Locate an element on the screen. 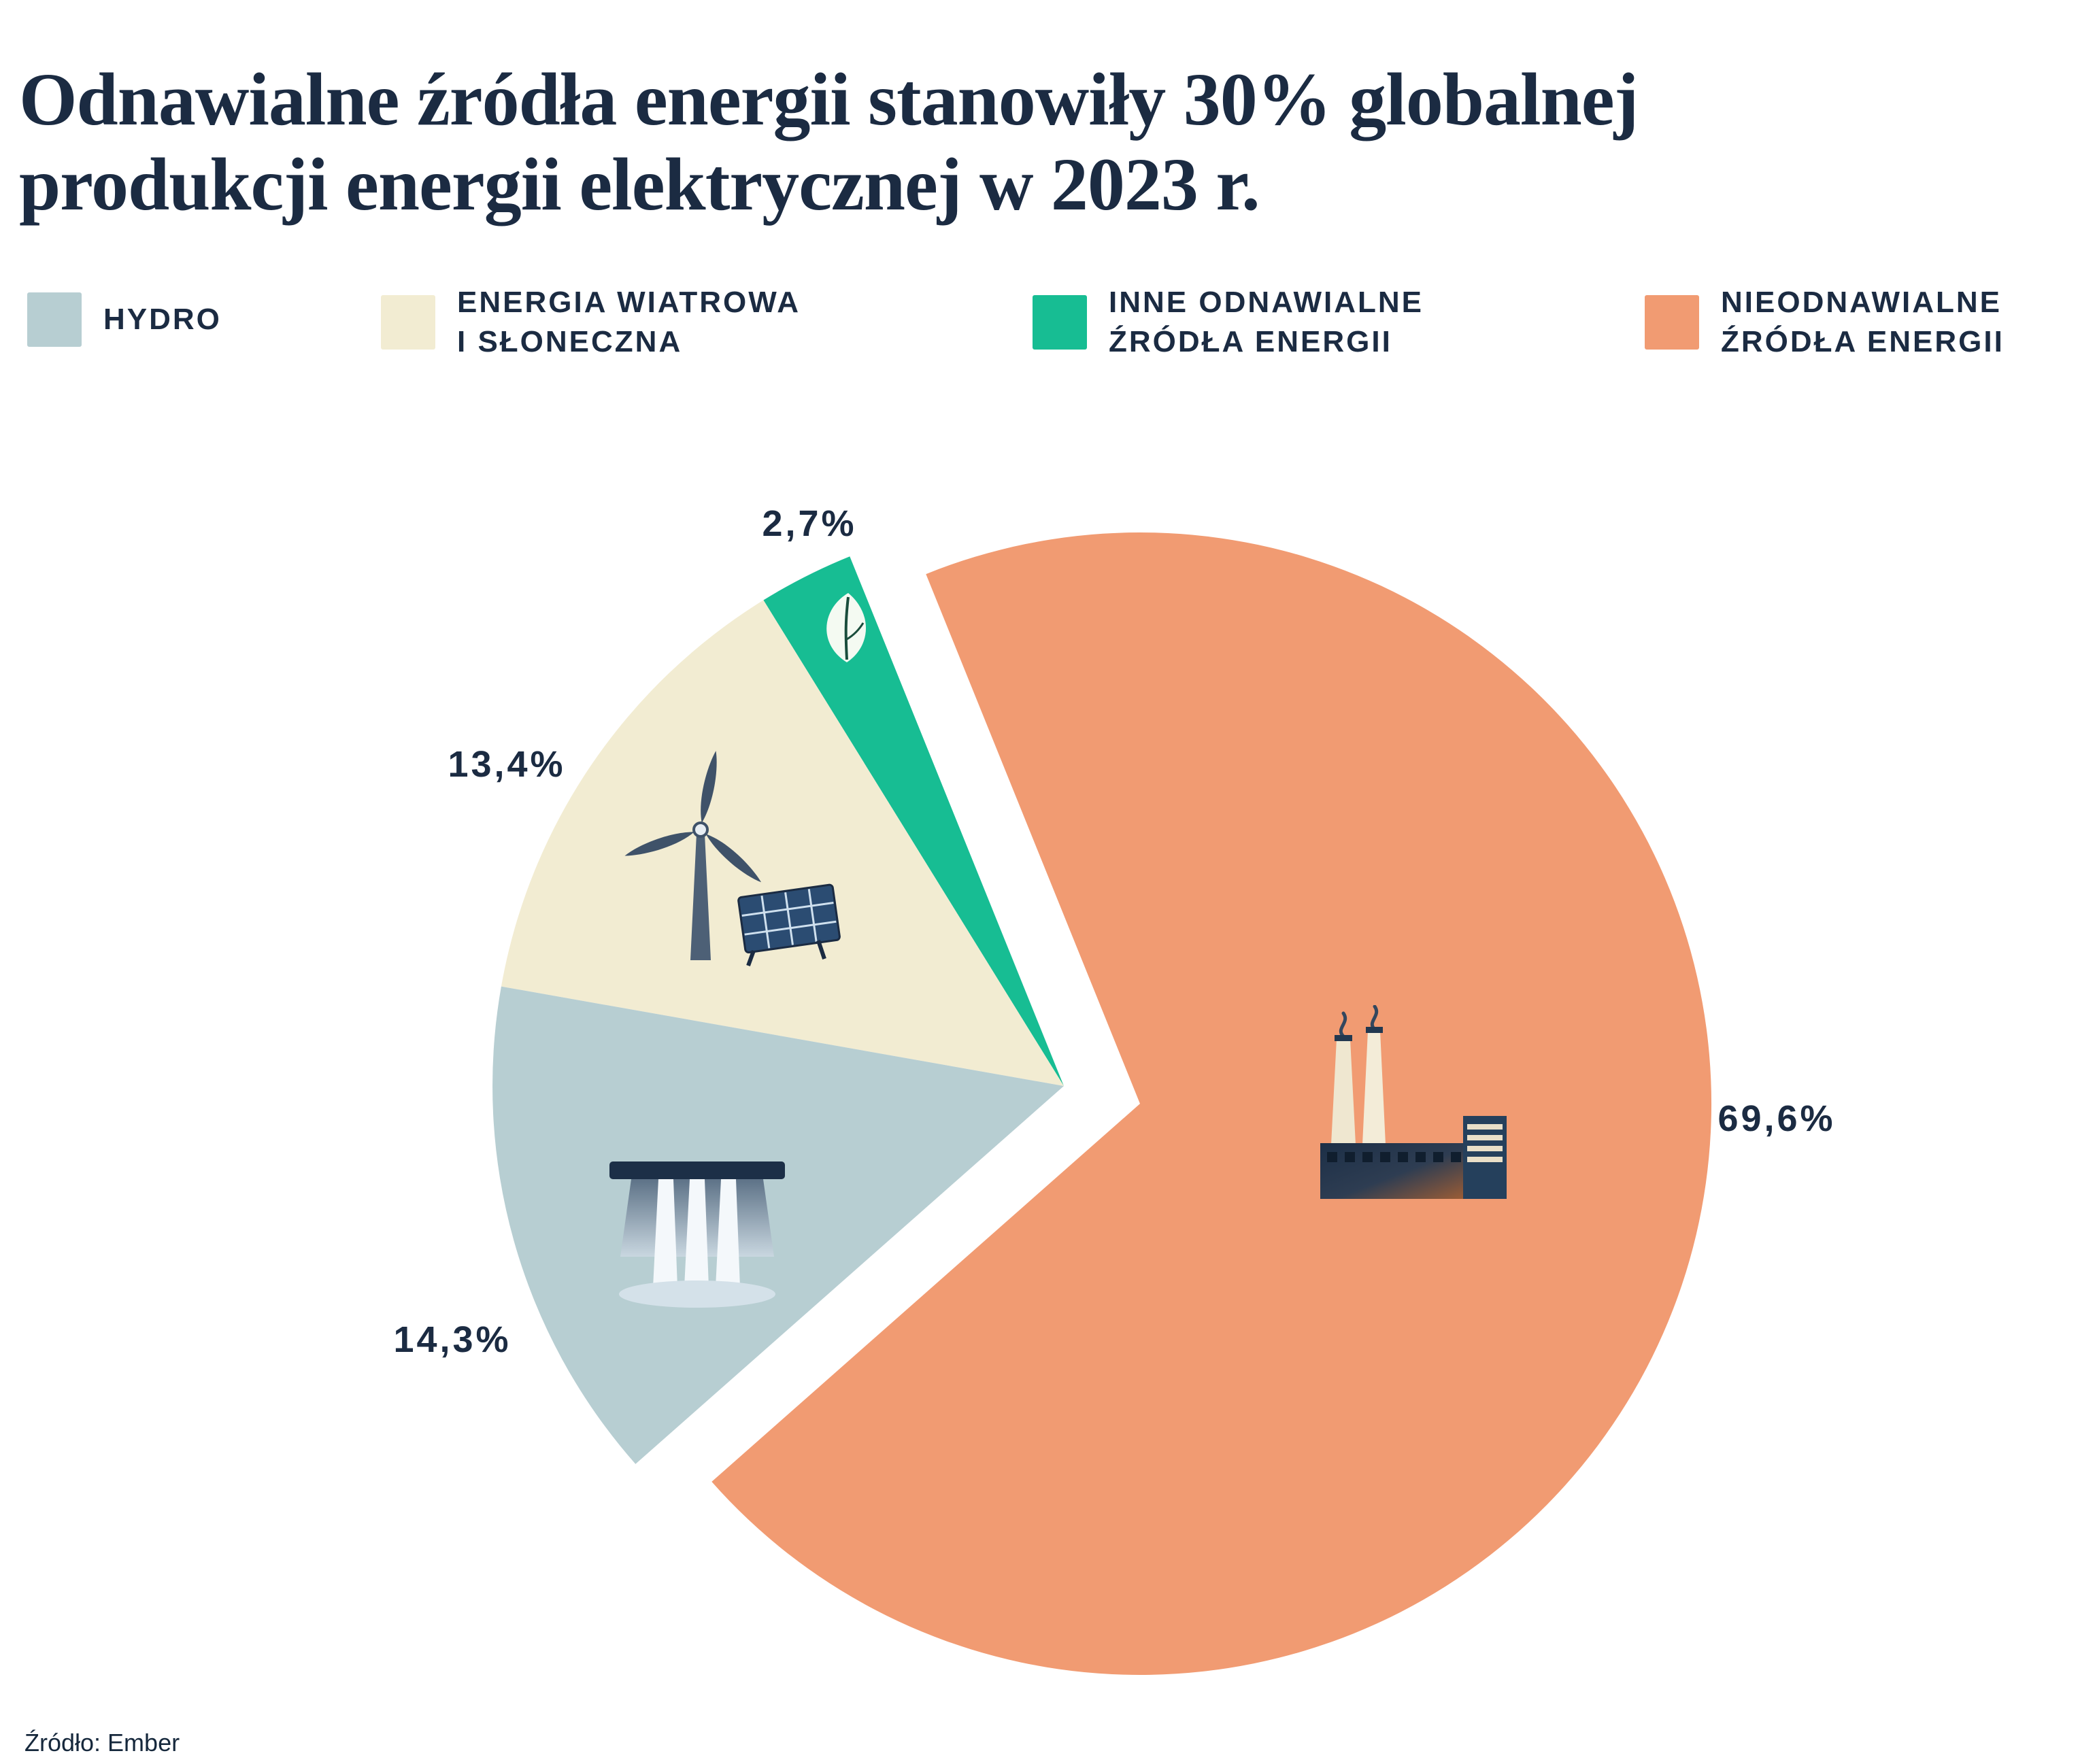 This screenshot has width=2095, height=1764. pie-slice-other-renewables is located at coordinates (914, 821).